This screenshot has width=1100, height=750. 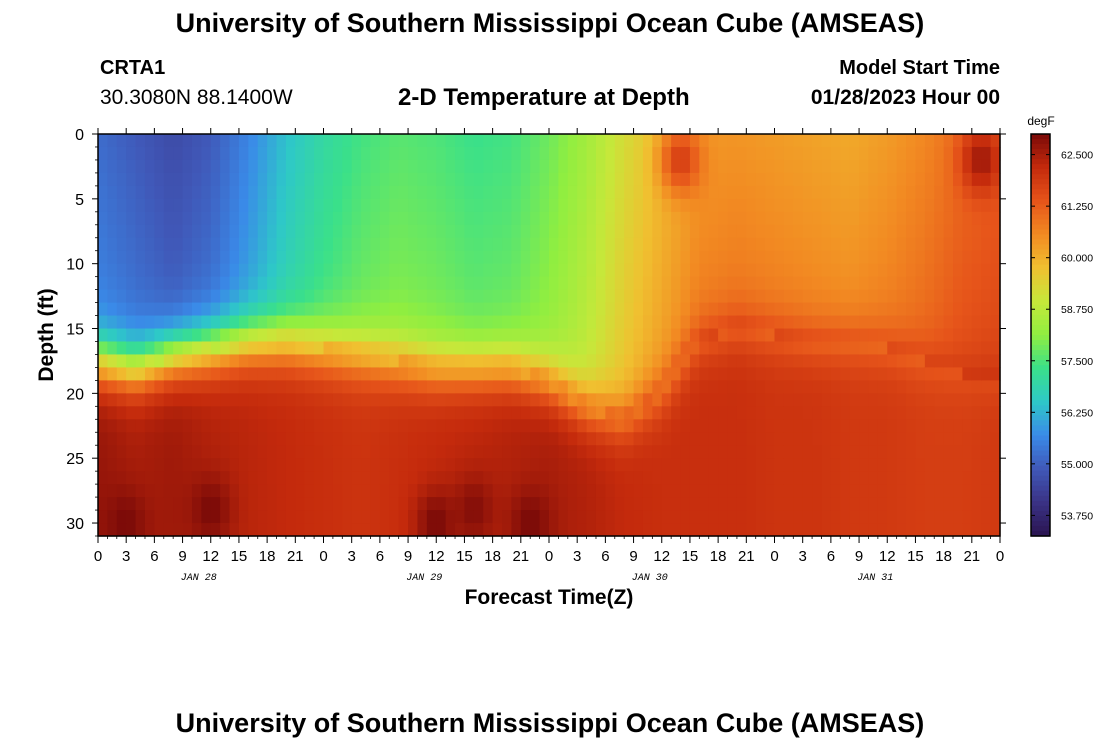 What do you see at coordinates (75, 524) in the screenshot?
I see `y-tick-label: 30` at bounding box center [75, 524].